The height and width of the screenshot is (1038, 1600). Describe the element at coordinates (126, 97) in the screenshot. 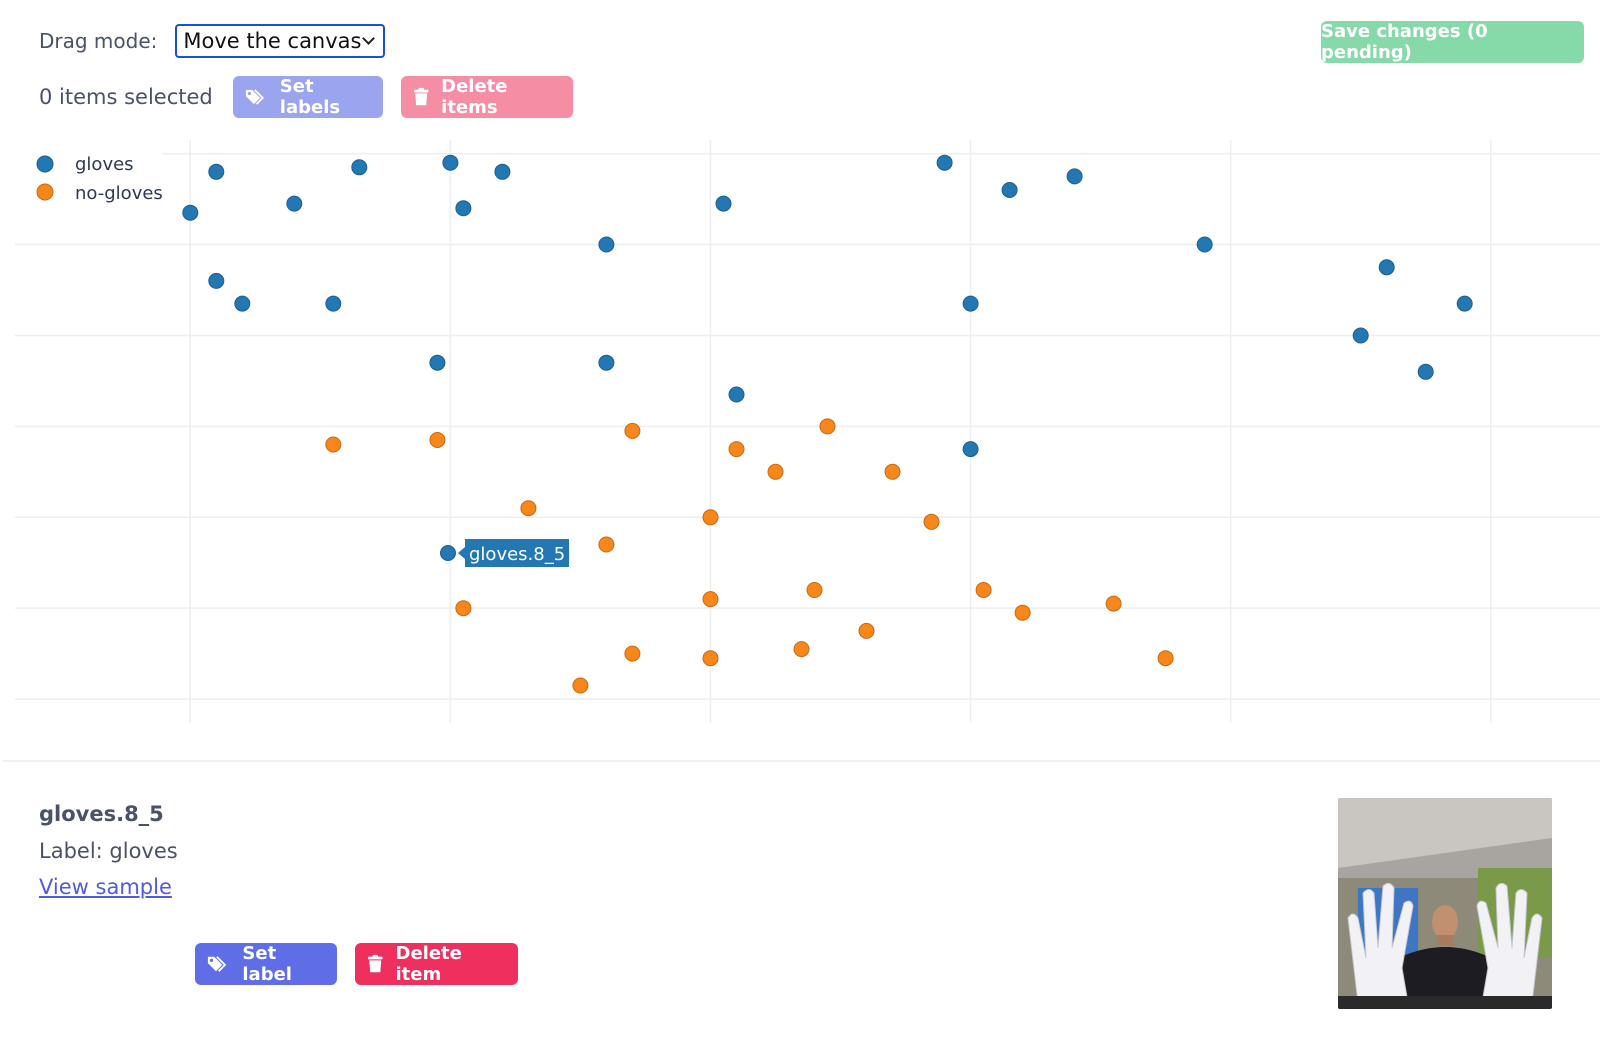

I see `selected-count: 0 items selected` at that location.